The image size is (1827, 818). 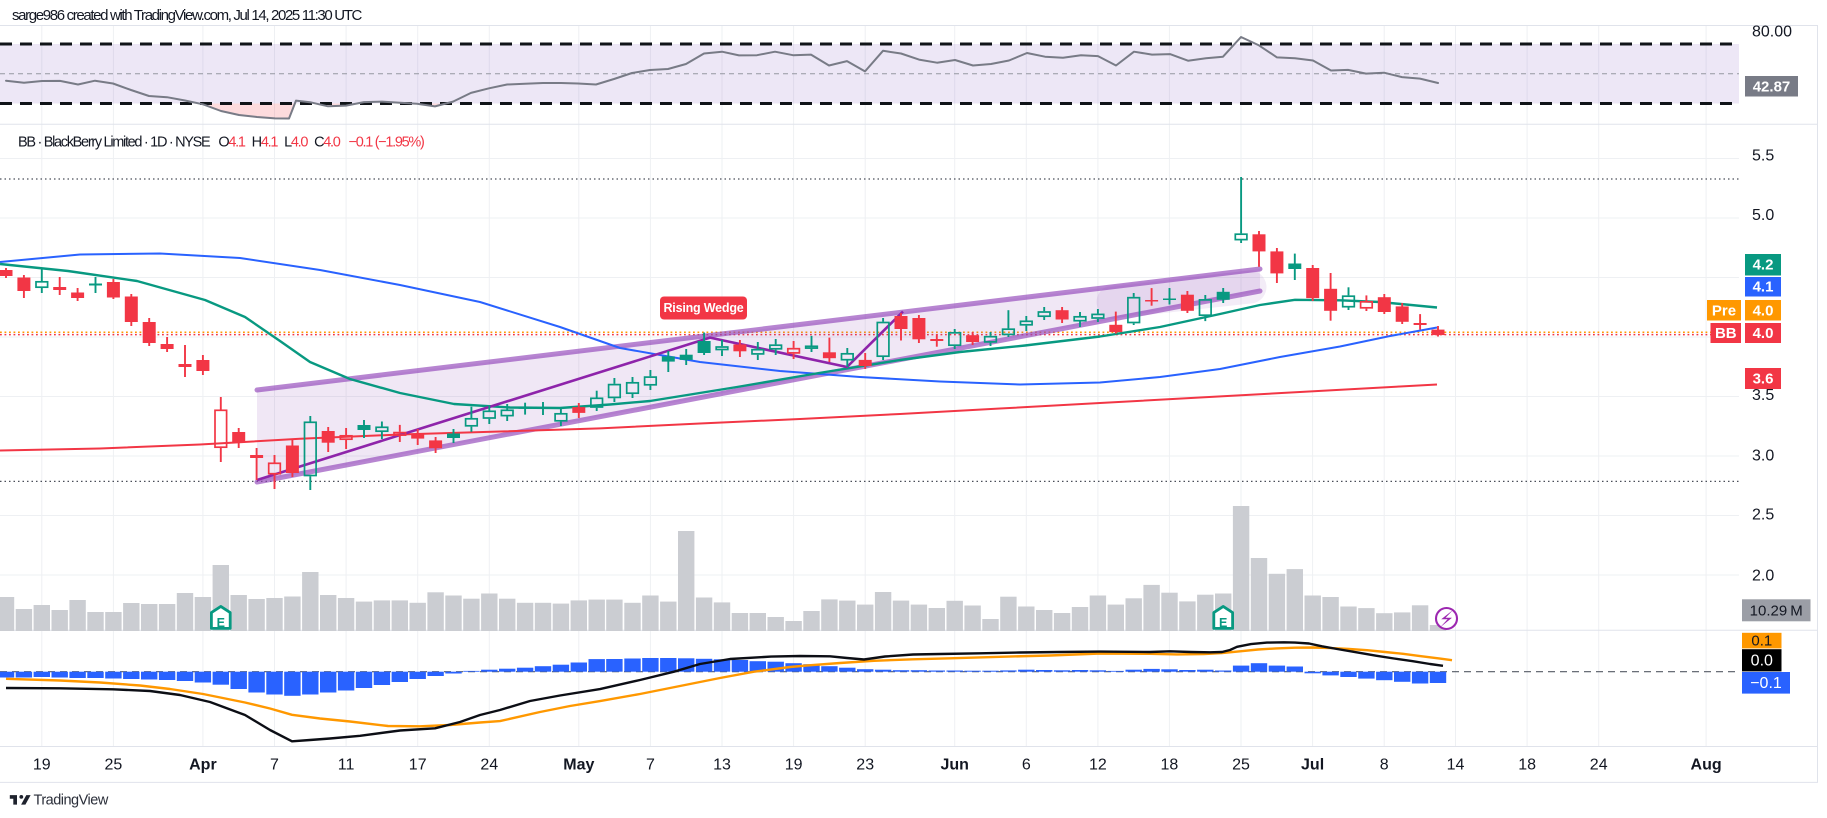 What do you see at coordinates (1772, 86) in the screenshot?
I see `svg-text: 42.87` at bounding box center [1772, 86].